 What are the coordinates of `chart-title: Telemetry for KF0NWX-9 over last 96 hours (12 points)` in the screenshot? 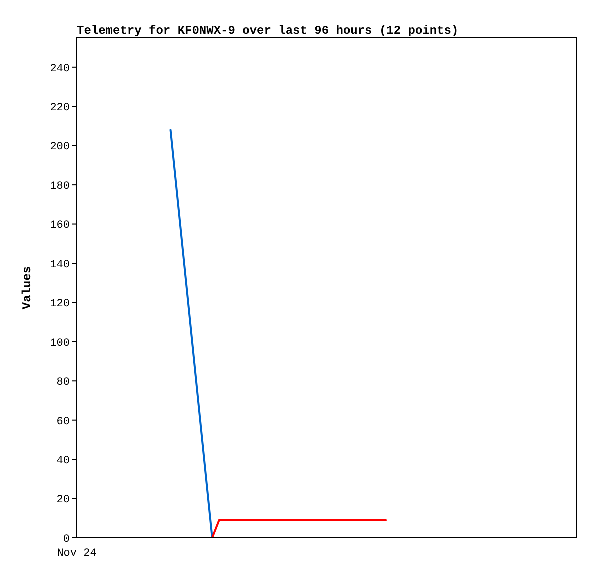 It's located at (268, 31).